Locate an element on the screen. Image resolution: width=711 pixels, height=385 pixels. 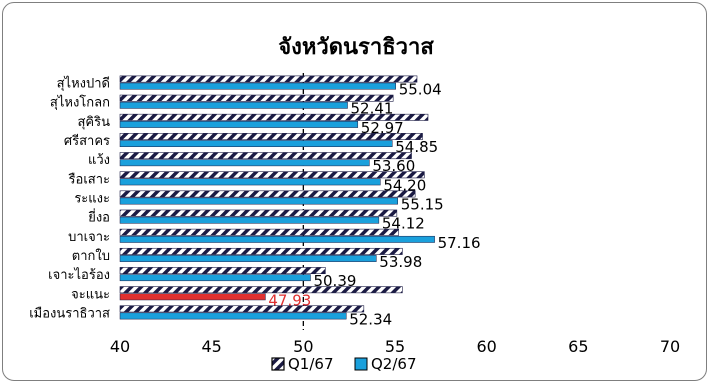
legend-label-q1: Q1/67 is located at coordinates (311, 364).